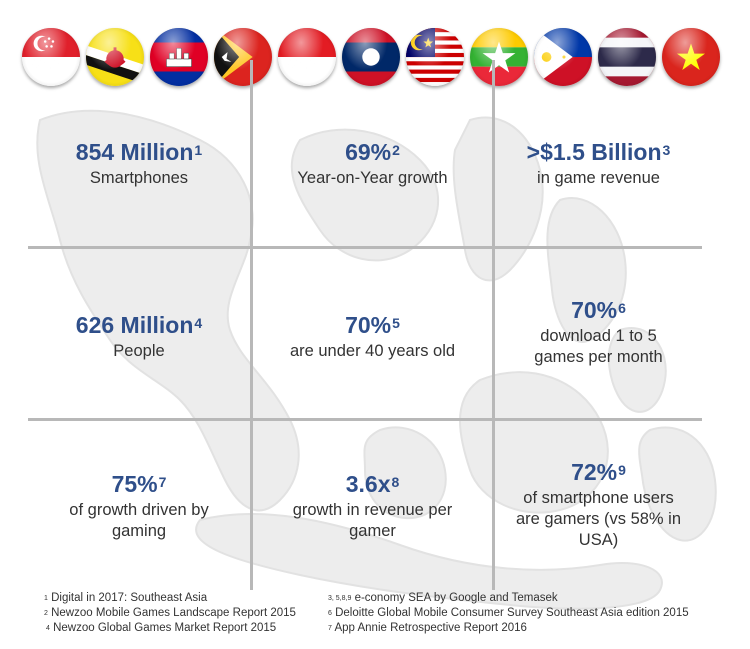 This screenshot has width=750, height=649. Describe the element at coordinates (139, 351) in the screenshot. I see `stat-description: People` at that location.